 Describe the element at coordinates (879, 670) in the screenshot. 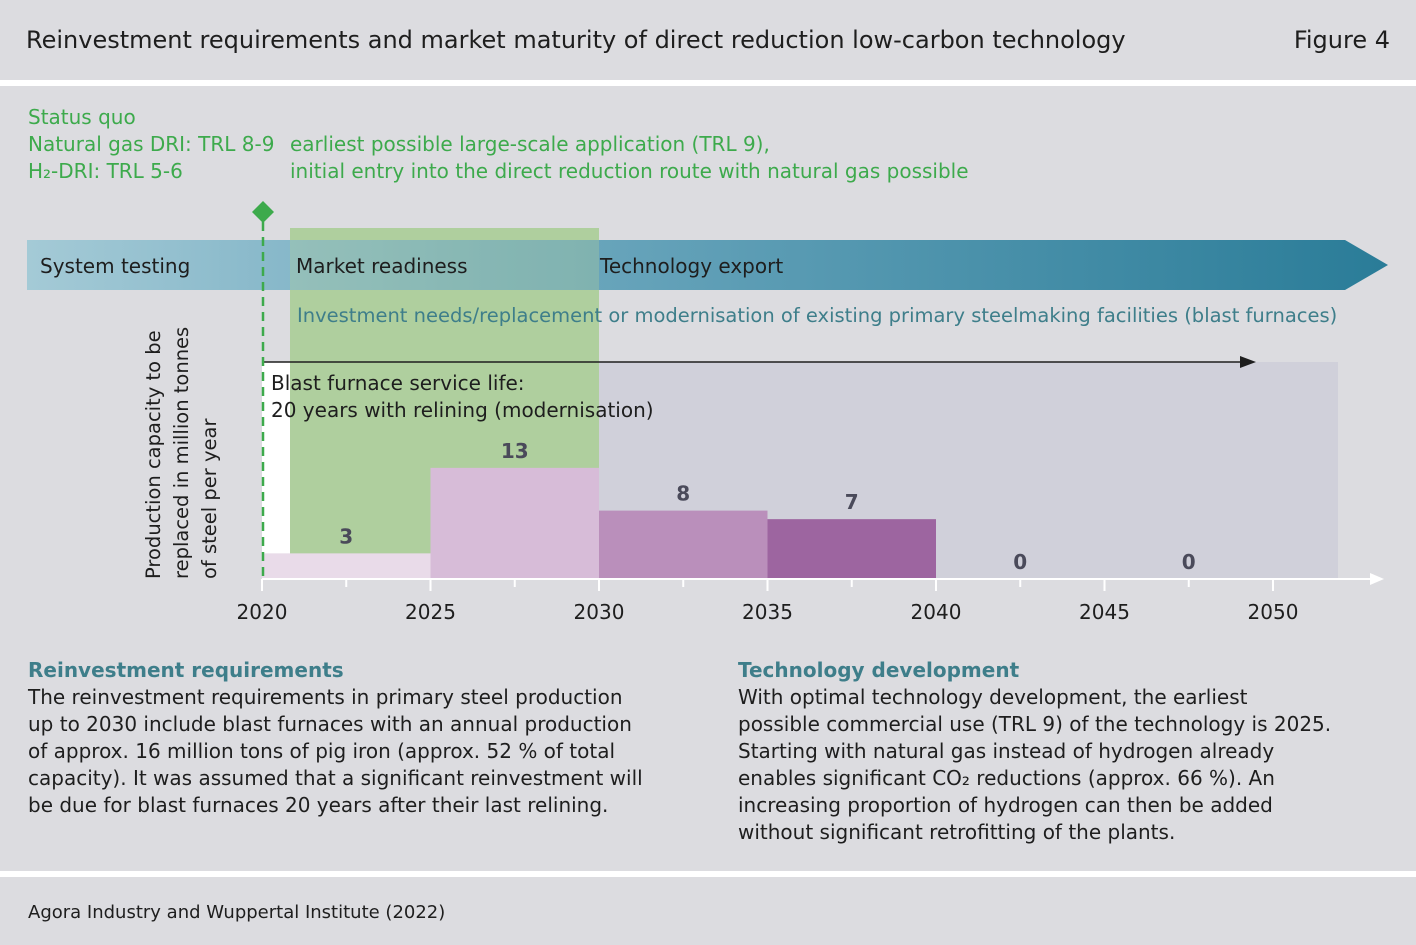

I see `technology-heading: Technology development` at that location.